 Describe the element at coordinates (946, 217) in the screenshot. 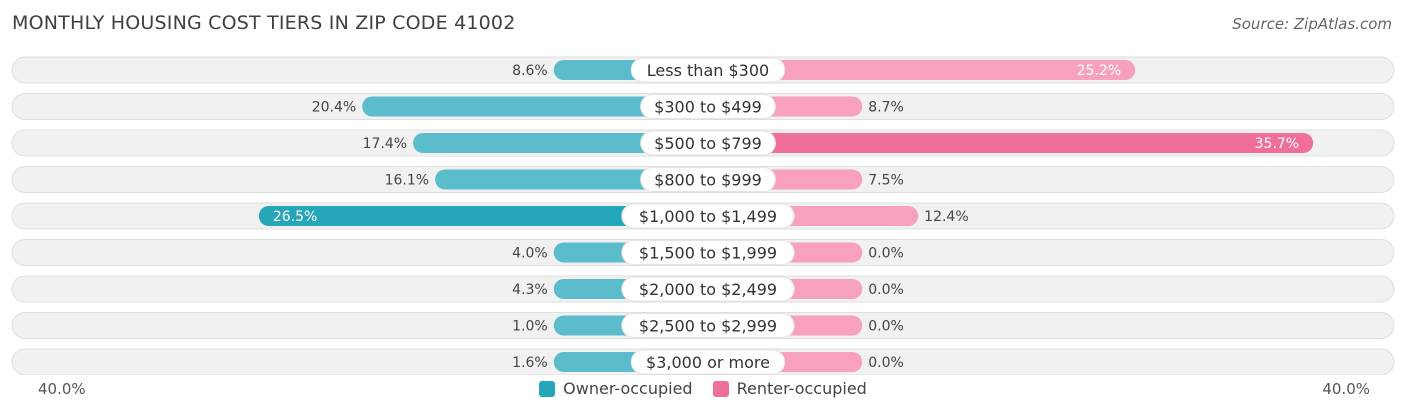

I see `renter-value-label: 12.4%` at that location.